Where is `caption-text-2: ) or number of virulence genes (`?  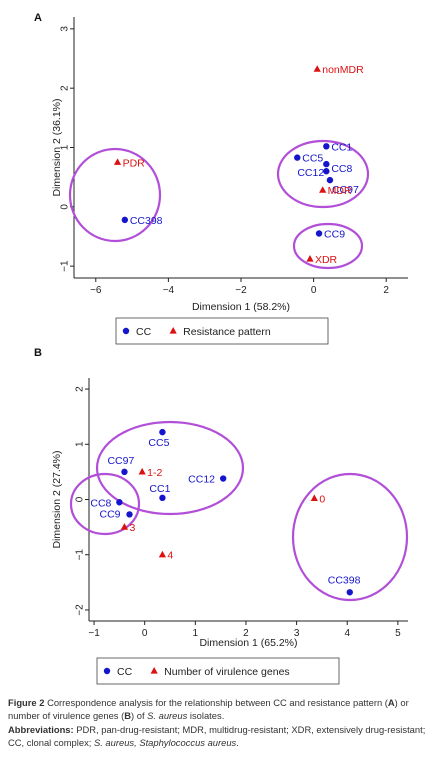 caption-text-2: ) or number of virulence genes ( is located at coordinates (208, 709).